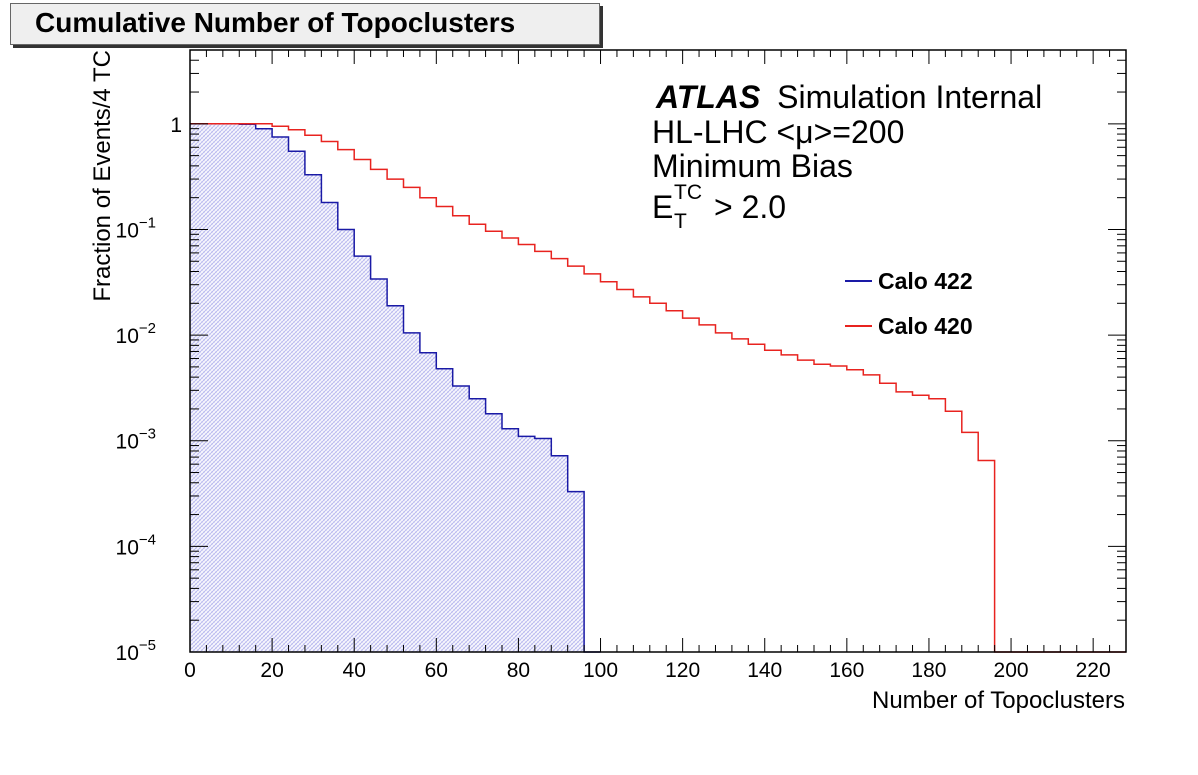  What do you see at coordinates (1093, 670) in the screenshot?
I see `x-tick-label: 220` at bounding box center [1093, 670].